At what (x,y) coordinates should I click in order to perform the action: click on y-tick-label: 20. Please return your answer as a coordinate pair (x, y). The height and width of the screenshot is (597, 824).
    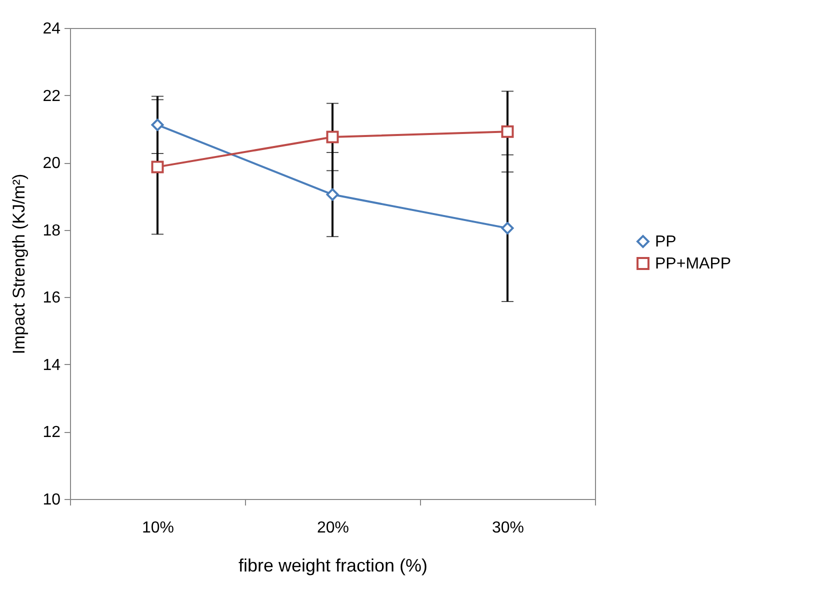
    Looking at the image, I should click on (51, 163).